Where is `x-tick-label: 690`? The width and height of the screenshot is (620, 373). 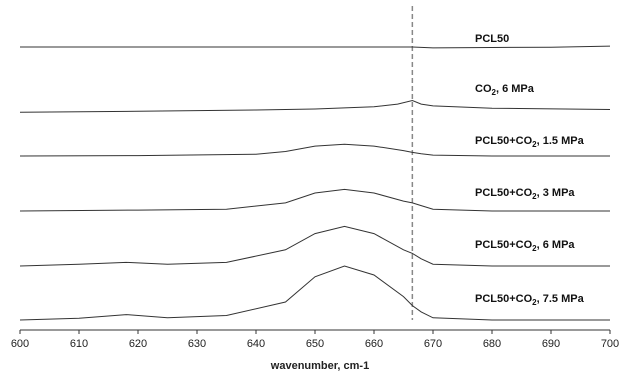 x-tick-label: 690 is located at coordinates (551, 344).